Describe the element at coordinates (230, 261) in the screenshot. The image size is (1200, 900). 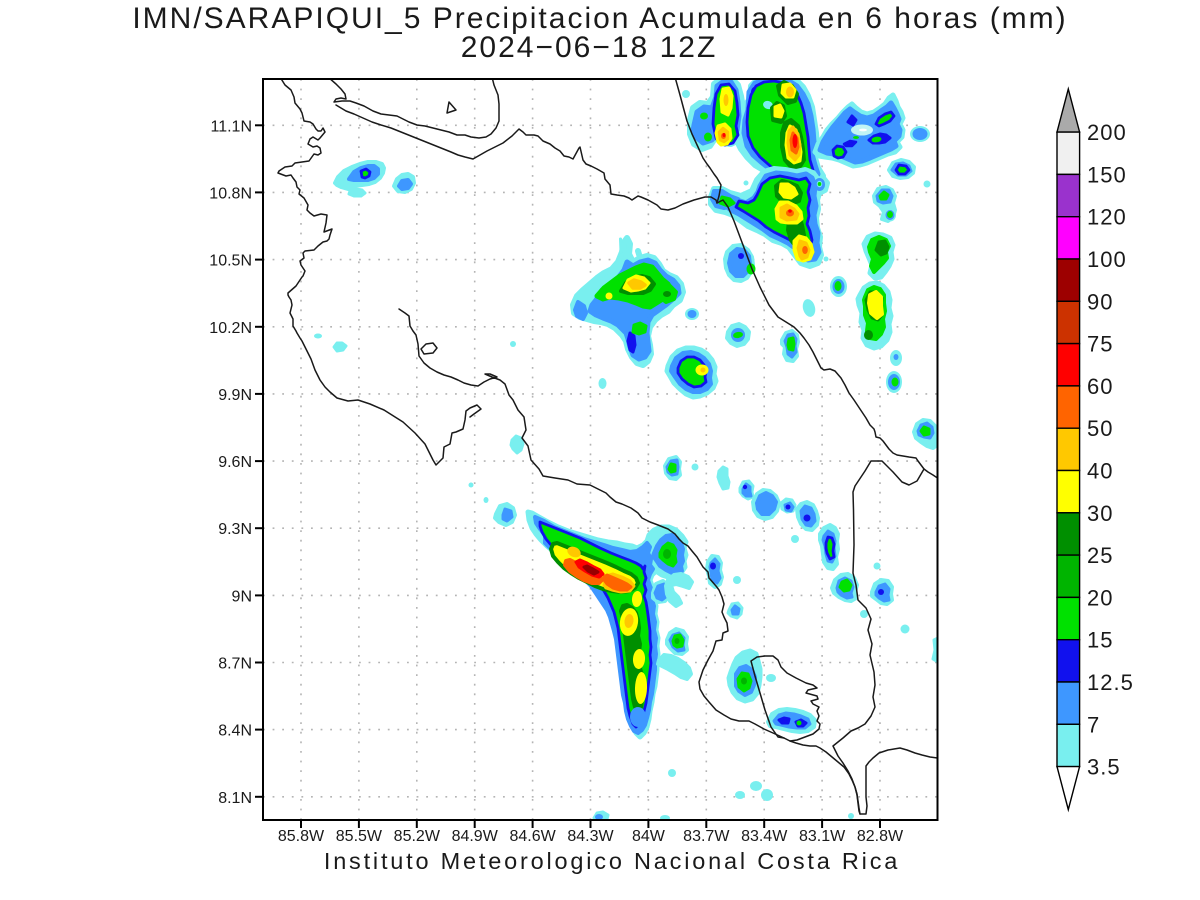
I see `svg-text: 10.5N` at that location.